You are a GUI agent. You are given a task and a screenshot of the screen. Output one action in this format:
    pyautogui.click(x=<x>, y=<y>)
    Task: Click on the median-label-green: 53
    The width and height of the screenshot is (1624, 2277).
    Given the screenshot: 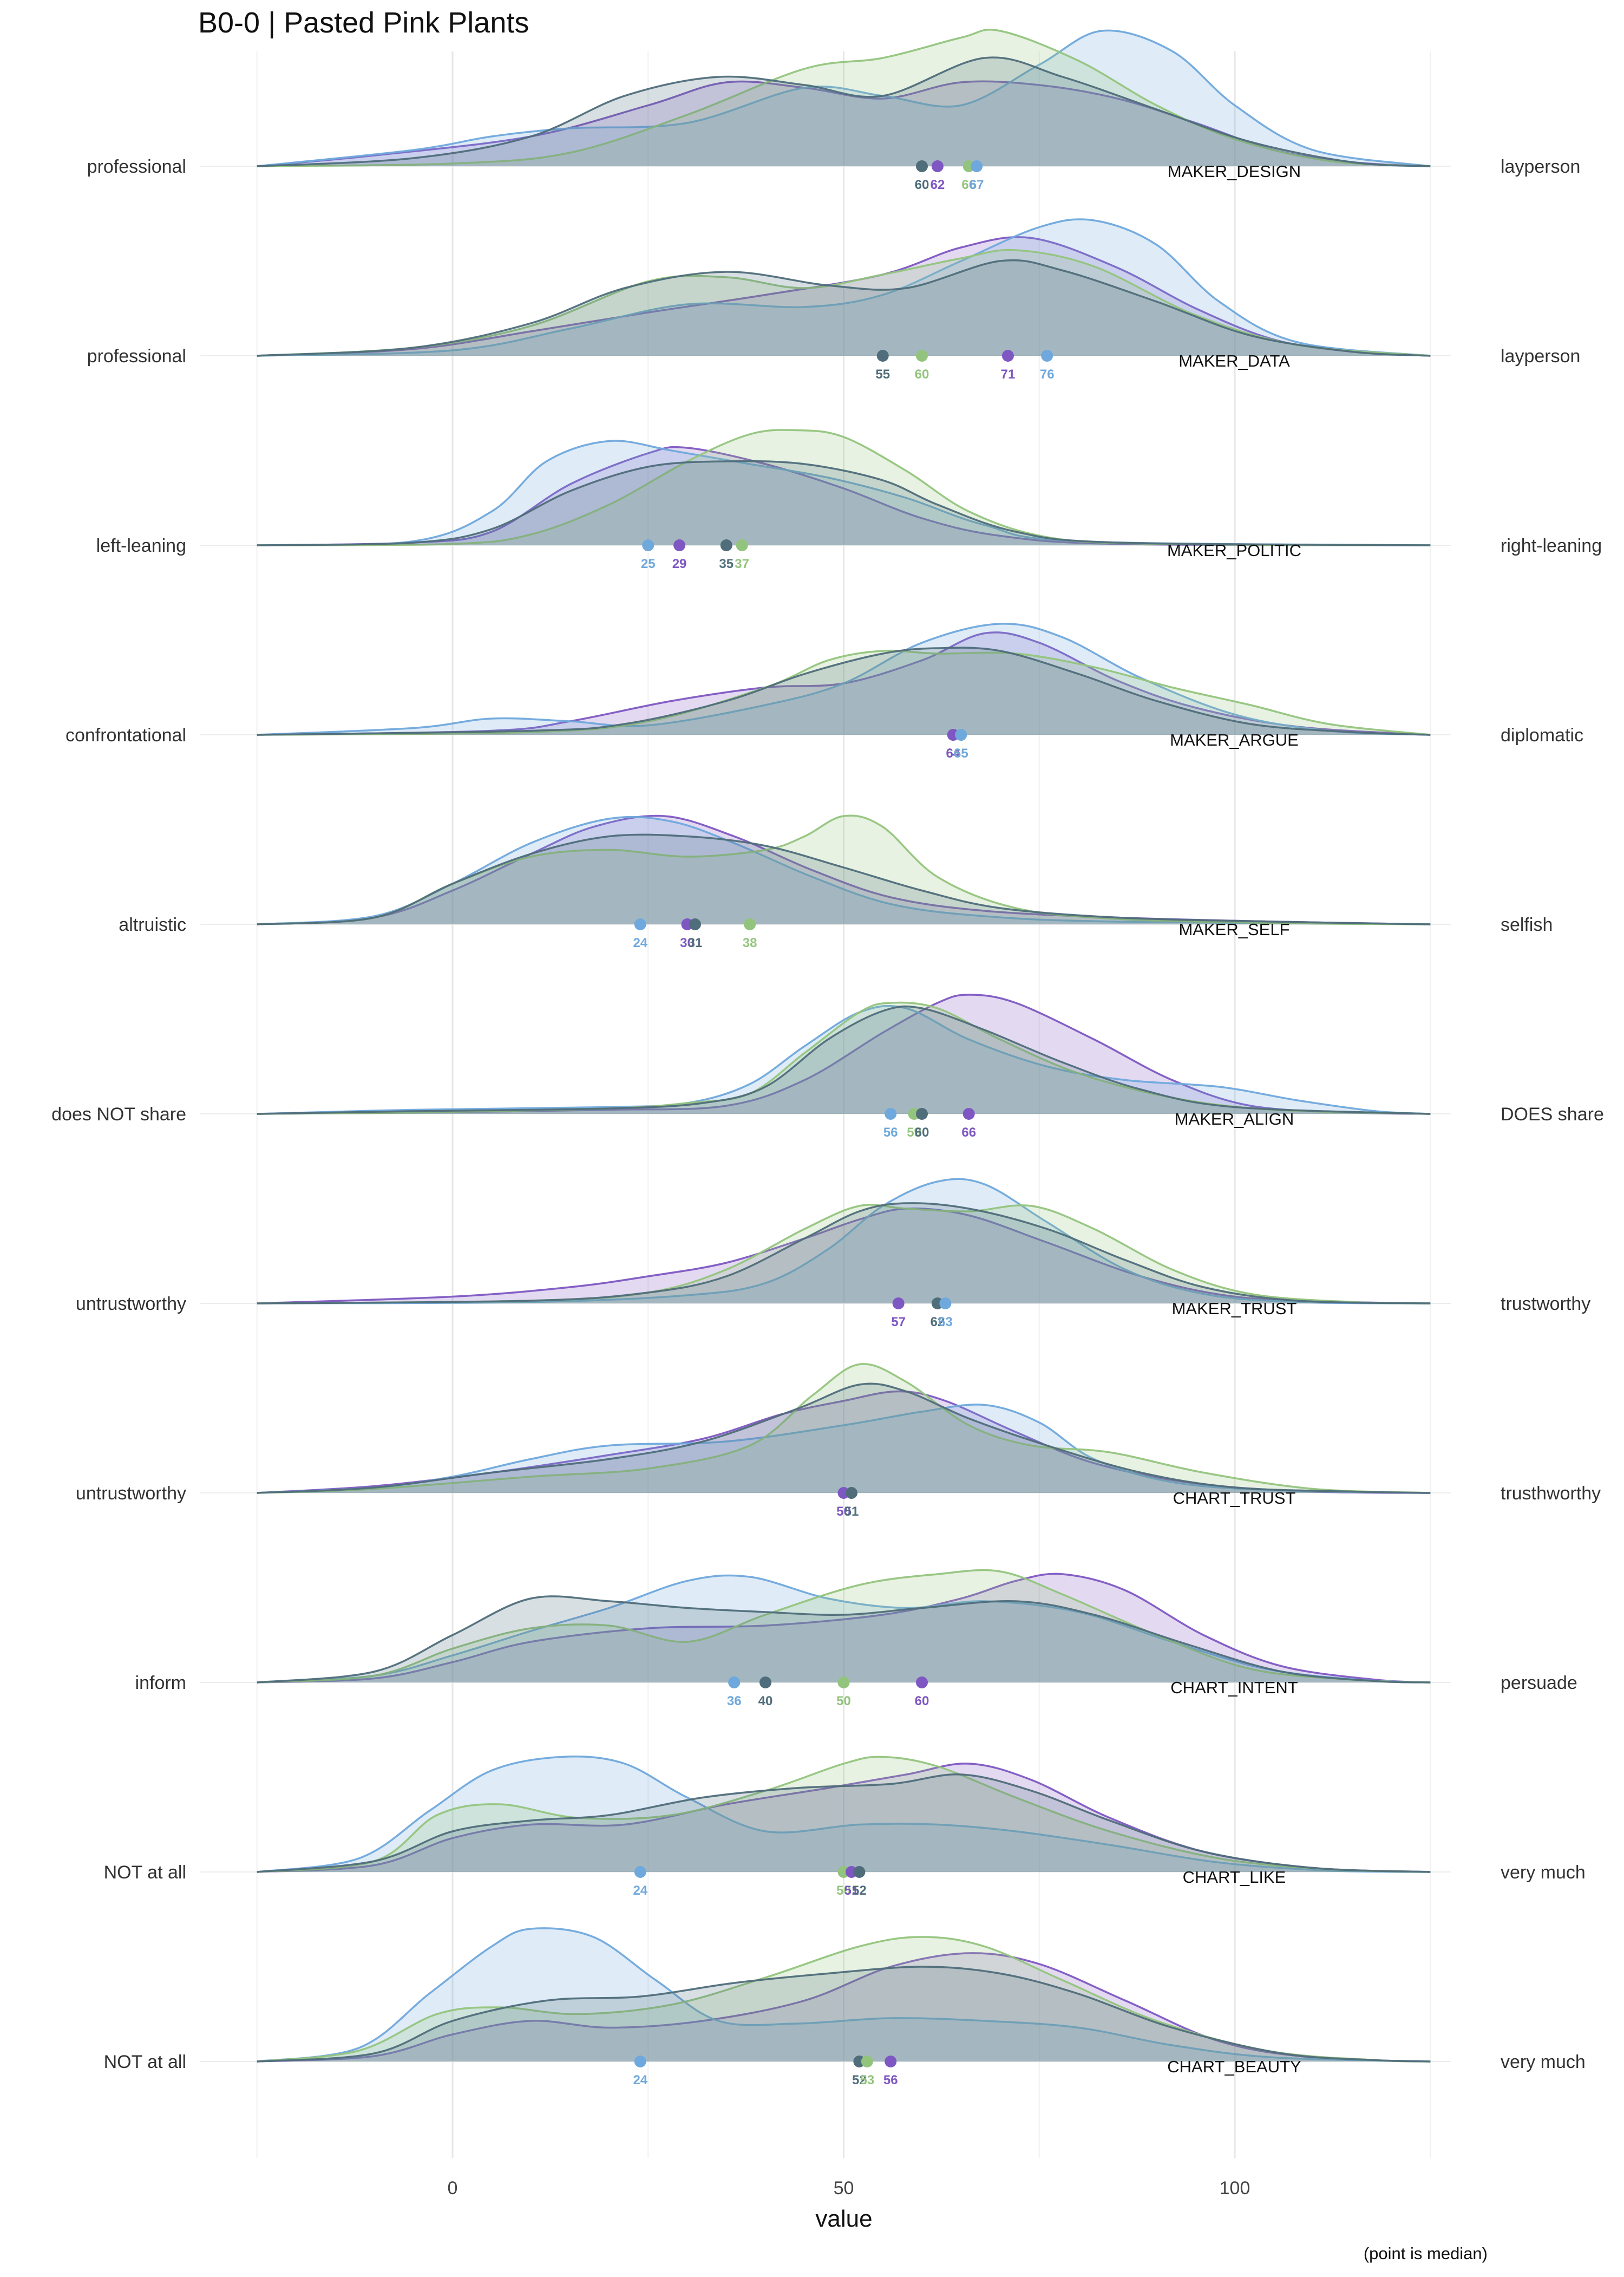 What is the action you would take?
    pyautogui.click(x=867, y=2080)
    